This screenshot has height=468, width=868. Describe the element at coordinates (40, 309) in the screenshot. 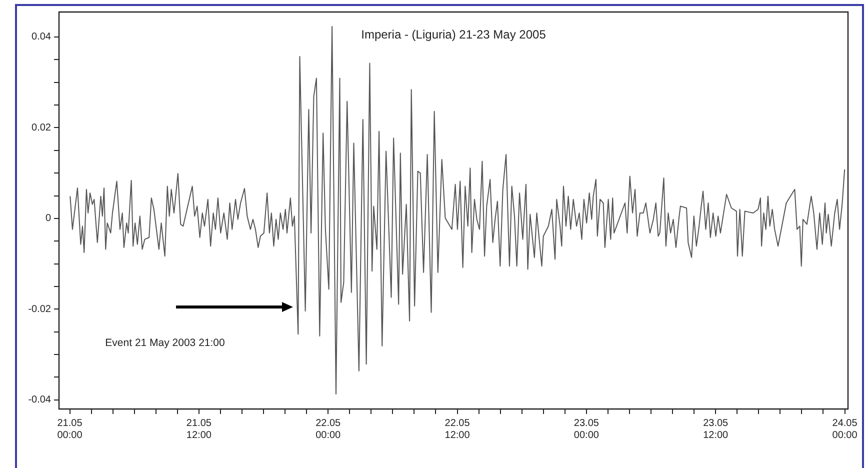

I see `y-tick-label: -0.02` at that location.